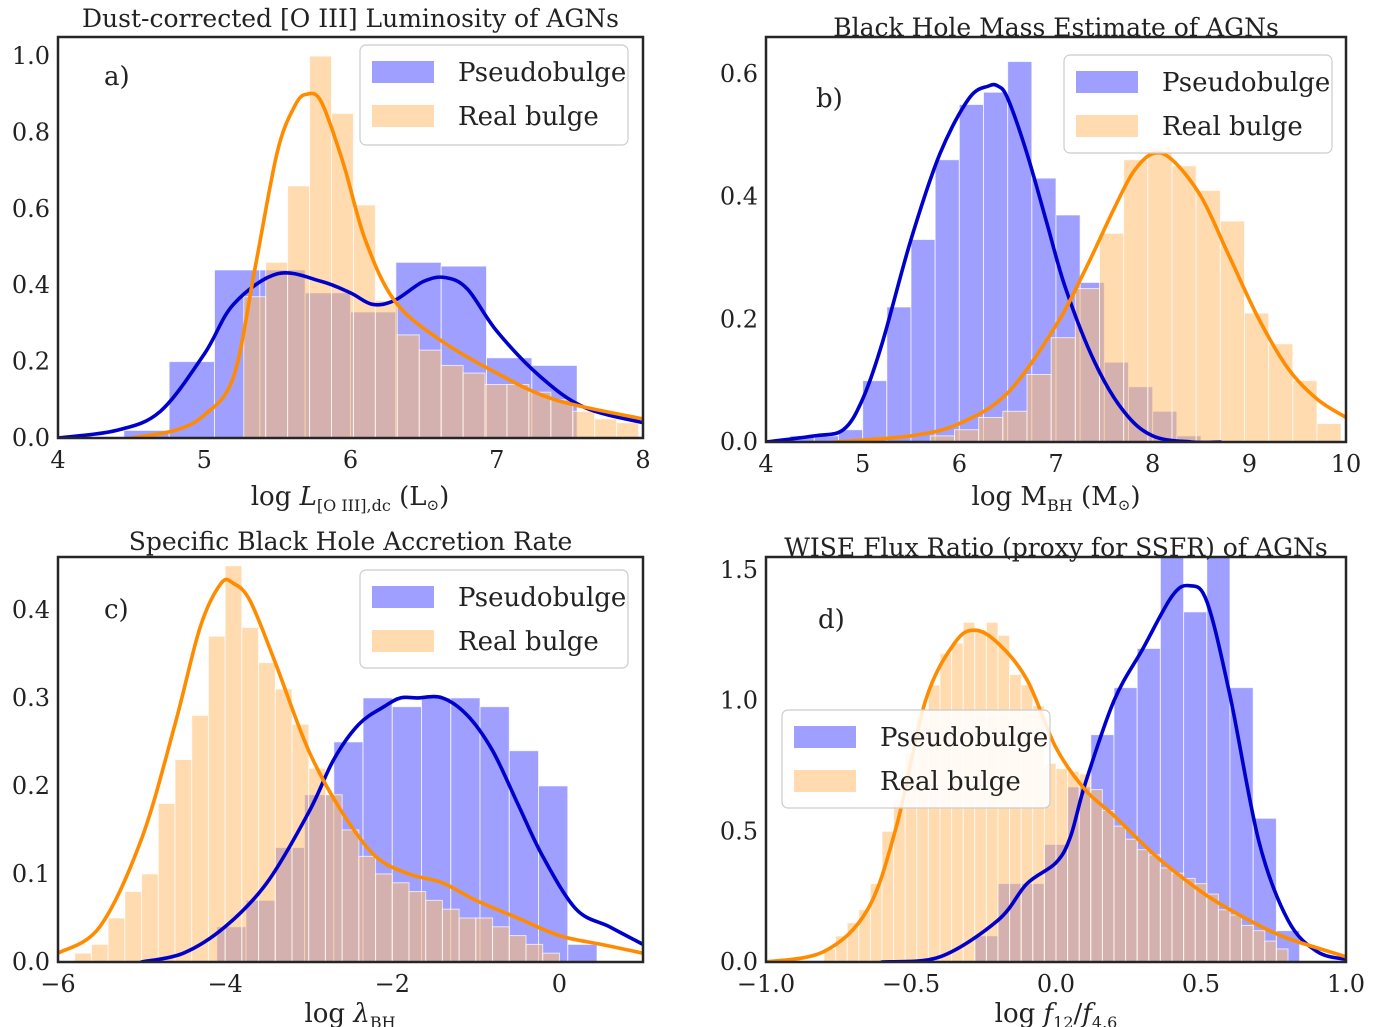  I want to click on x-axis-label: log f12/f4.6, so click(1056, 1013).